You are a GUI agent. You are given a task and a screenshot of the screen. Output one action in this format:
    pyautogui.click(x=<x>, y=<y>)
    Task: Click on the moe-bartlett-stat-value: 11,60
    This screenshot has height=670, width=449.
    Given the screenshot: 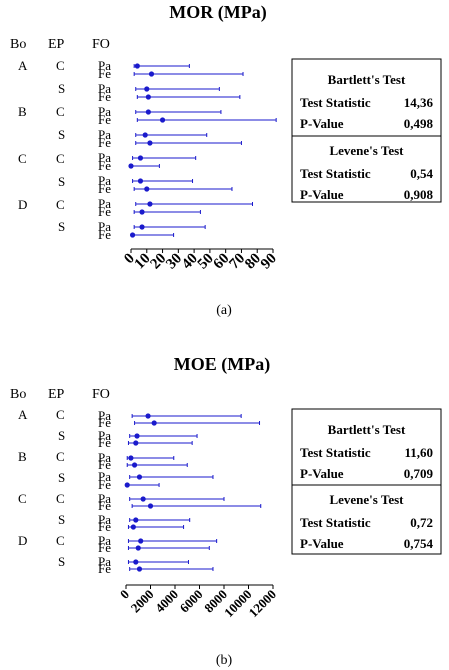 What is the action you would take?
    pyautogui.click(x=418, y=452)
    